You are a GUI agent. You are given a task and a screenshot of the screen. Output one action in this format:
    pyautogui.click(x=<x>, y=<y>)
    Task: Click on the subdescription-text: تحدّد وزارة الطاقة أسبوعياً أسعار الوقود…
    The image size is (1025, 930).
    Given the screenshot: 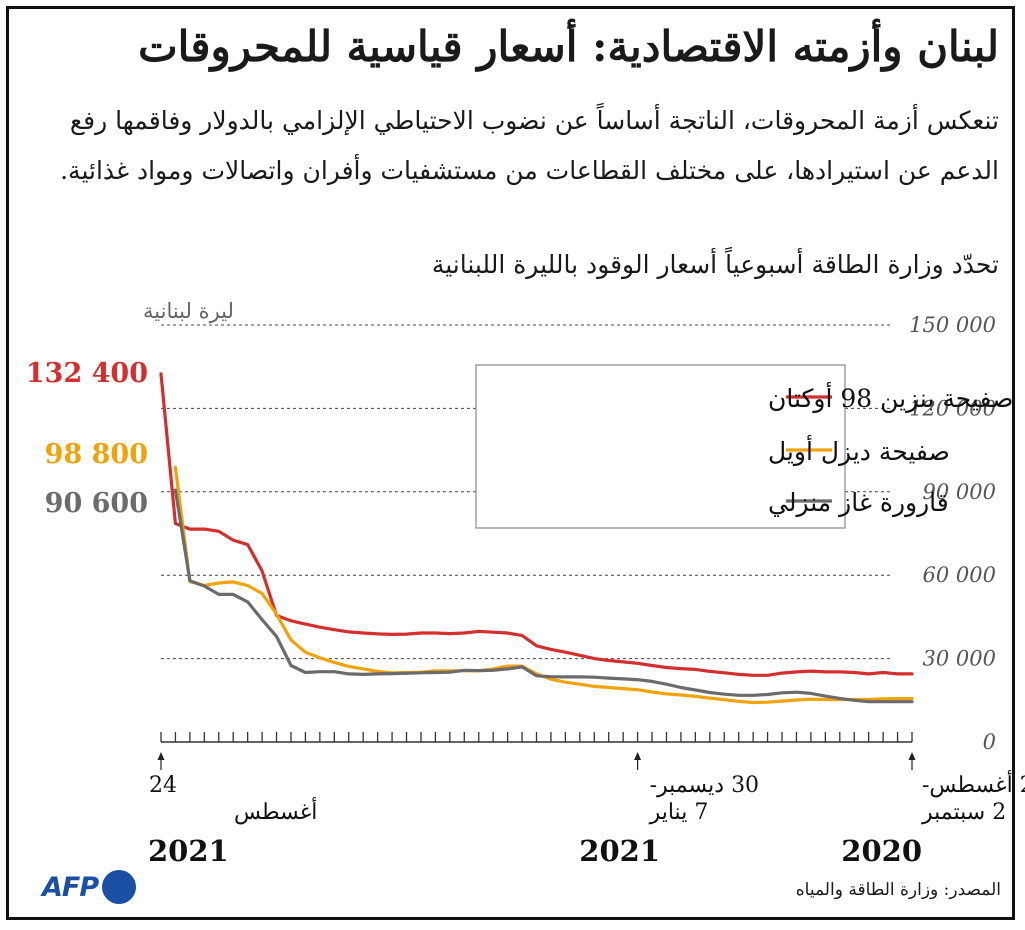 What is the action you would take?
    pyautogui.click(x=715, y=264)
    